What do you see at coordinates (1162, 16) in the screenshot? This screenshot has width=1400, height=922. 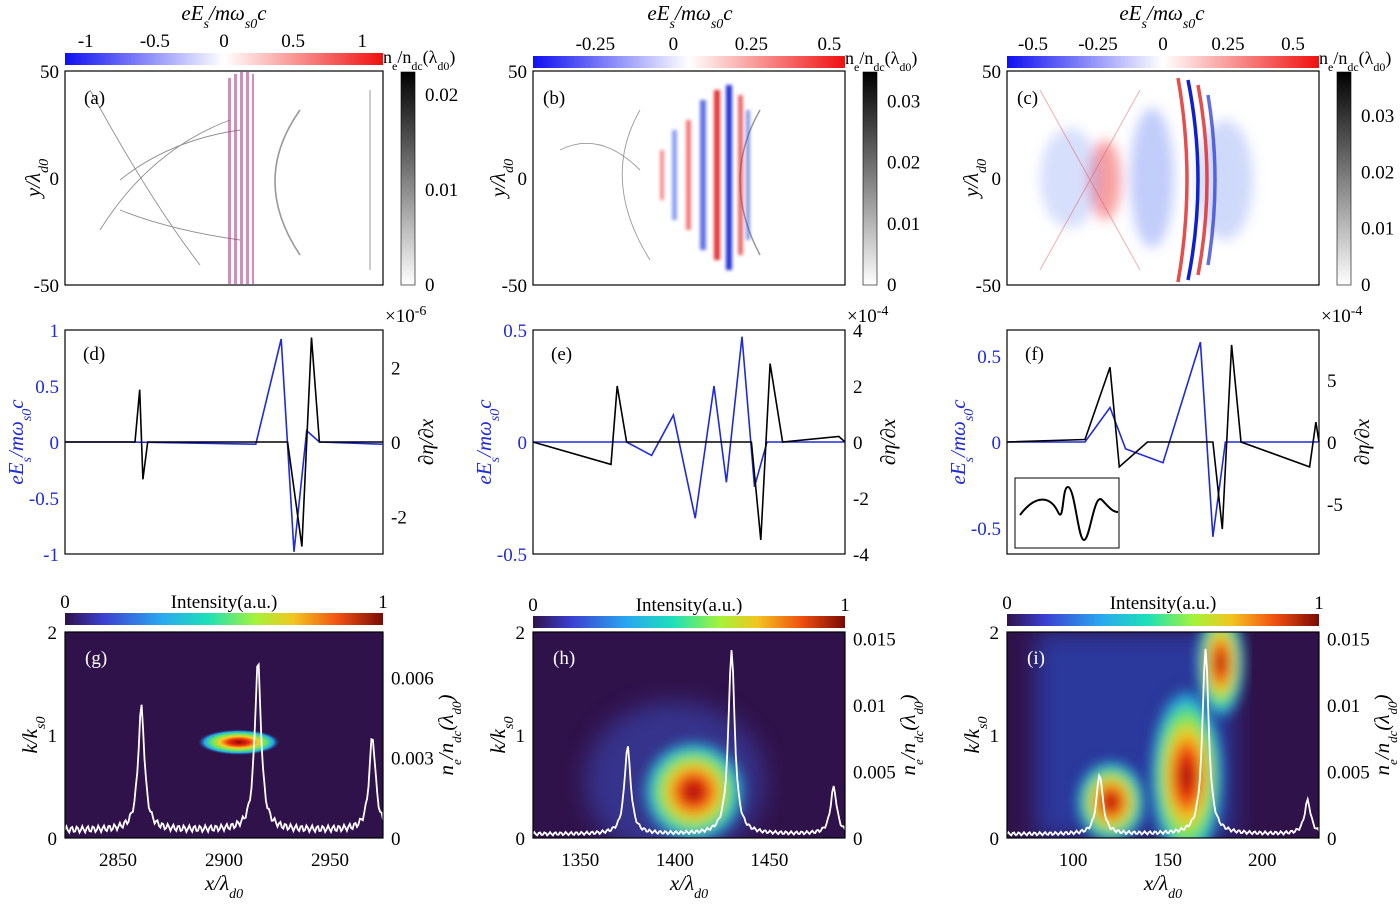 I see `colorbar-title-c: eEs/mωs0c` at bounding box center [1162, 16].